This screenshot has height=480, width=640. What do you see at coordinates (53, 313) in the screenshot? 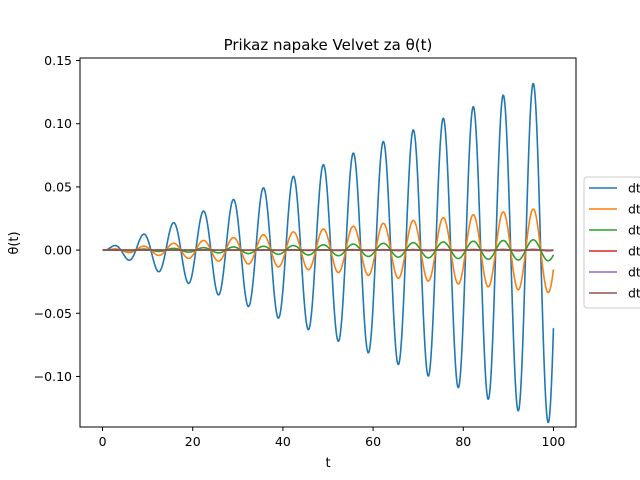
I see `y-tick-label: −0.05` at bounding box center [53, 313].